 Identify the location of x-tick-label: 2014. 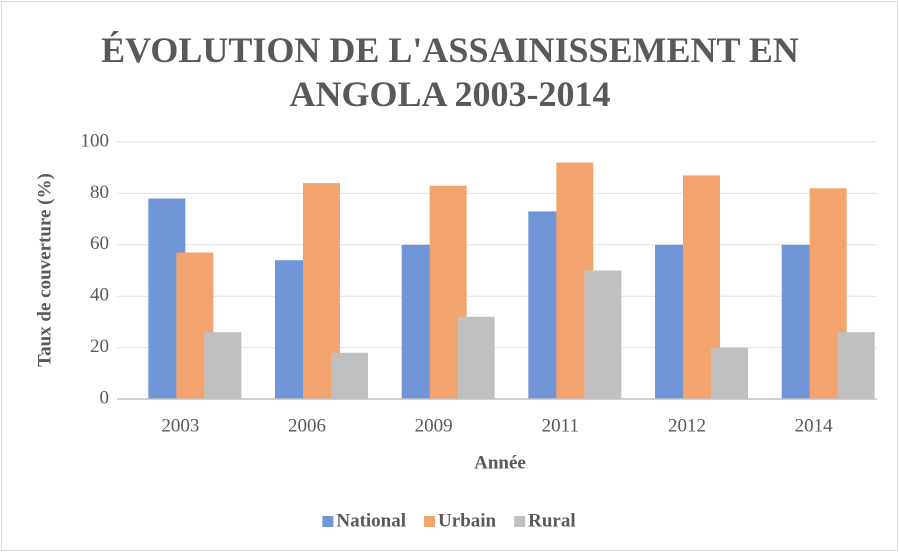
(814, 425).